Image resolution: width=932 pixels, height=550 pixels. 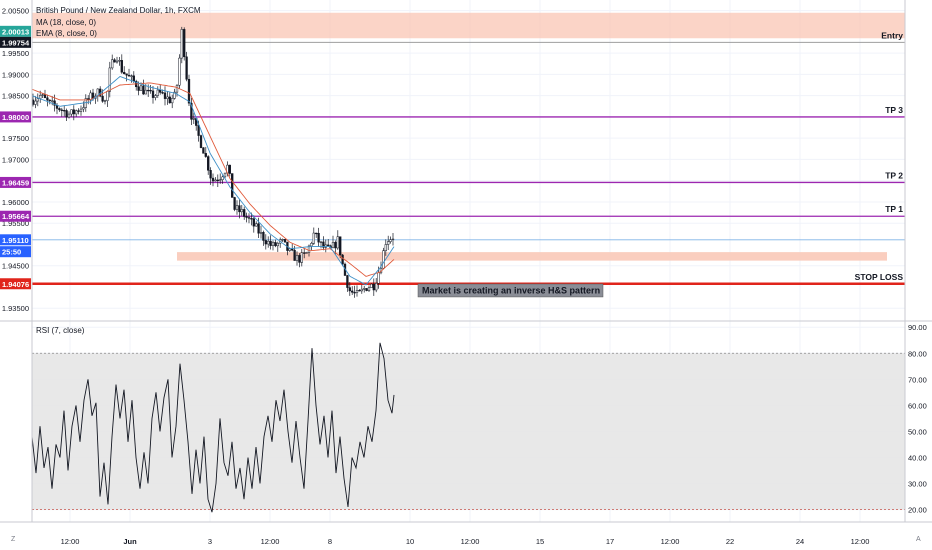 I want to click on auto-scale-button: A, so click(x=918, y=539).